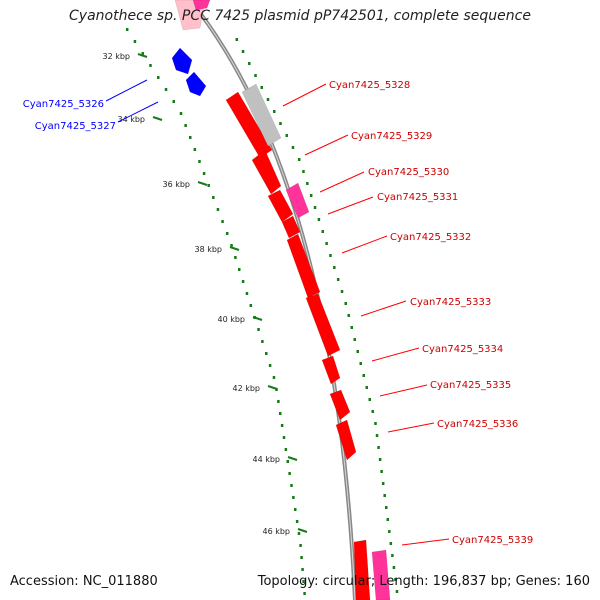  Describe the element at coordinates (430, 237) in the screenshot. I see `gene-label: Cyan7425_5332` at that location.